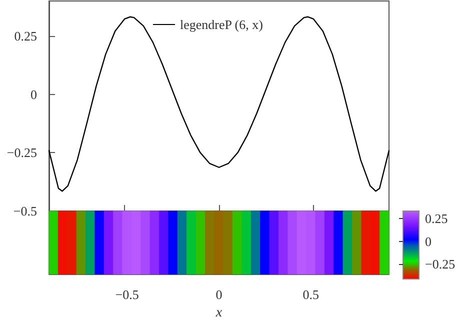  What do you see at coordinates (440, 264) in the screenshot?
I see `color-bar-label: −0.25` at bounding box center [440, 264].